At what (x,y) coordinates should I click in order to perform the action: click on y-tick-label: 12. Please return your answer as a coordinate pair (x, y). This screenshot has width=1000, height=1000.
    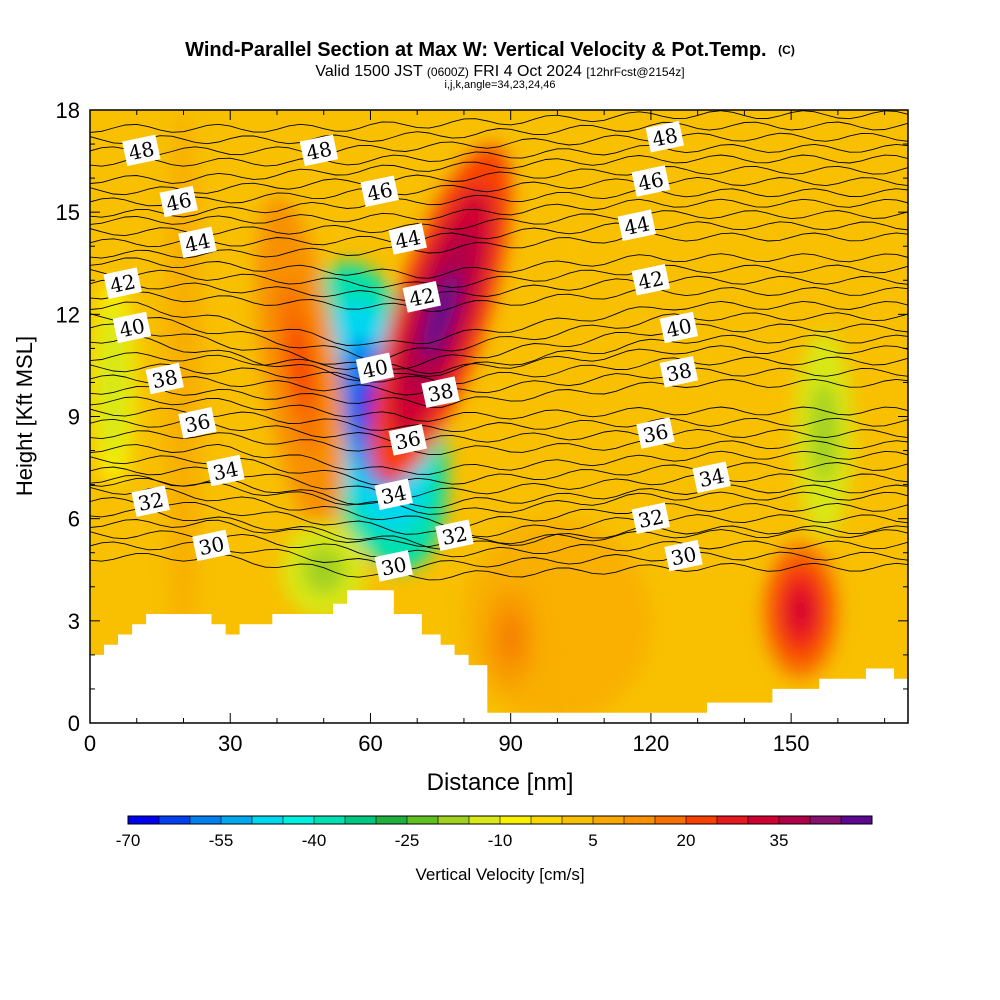
    Looking at the image, I should click on (68, 314).